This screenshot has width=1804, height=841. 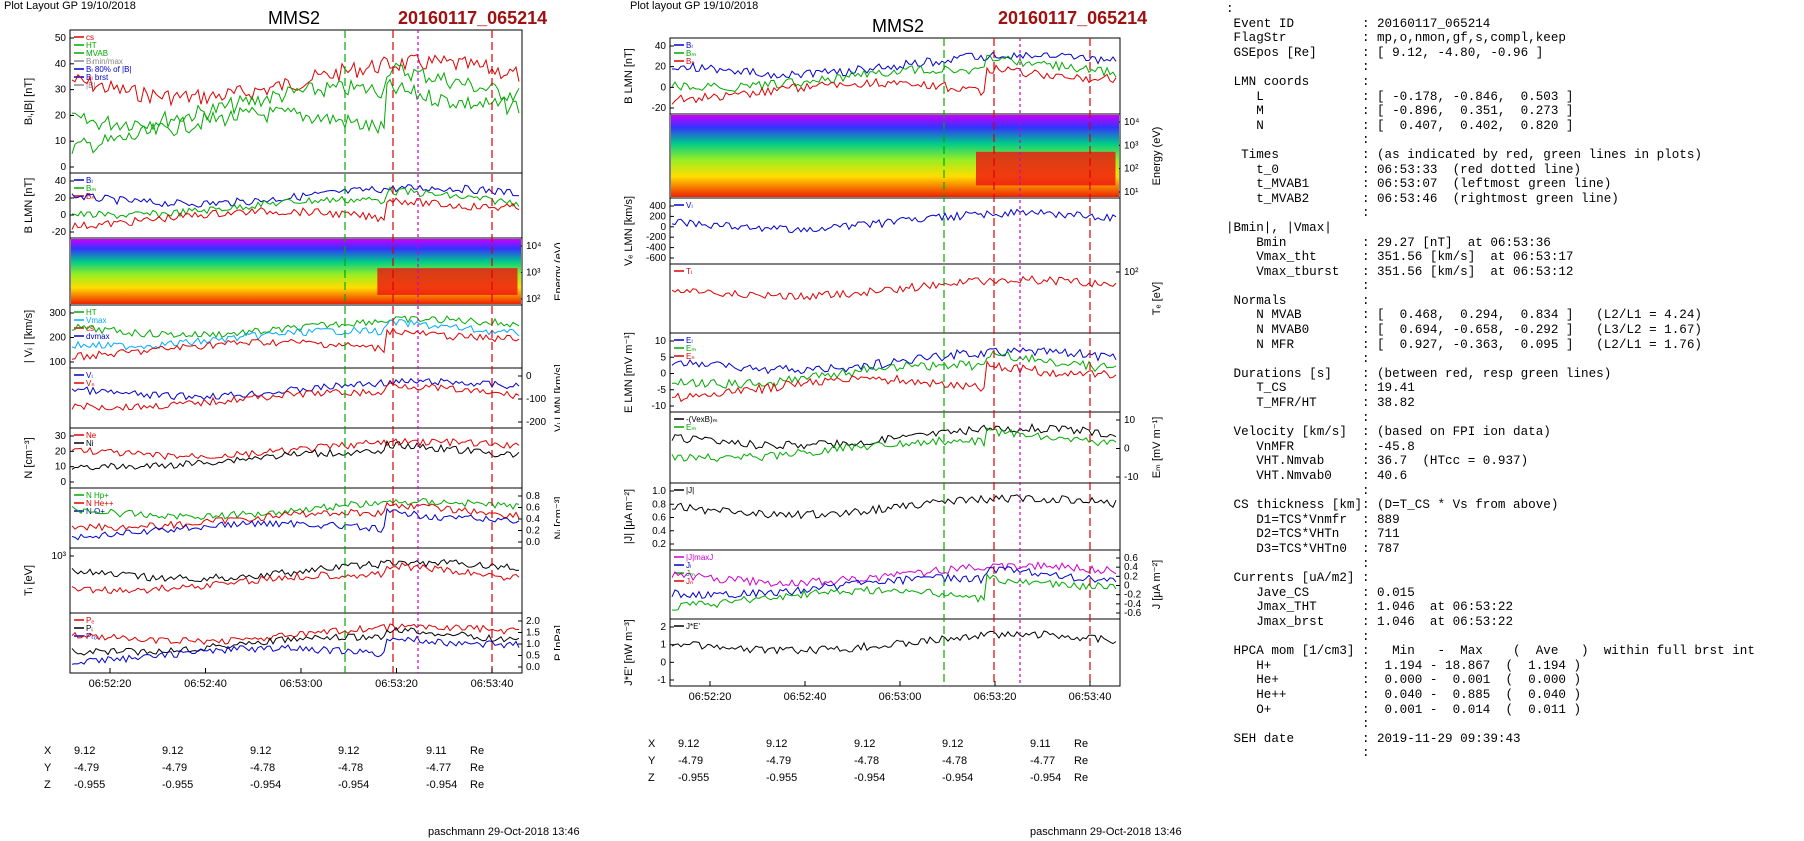 What do you see at coordinates (89, 375) in the screenshot?
I see `legend-entry: Vₗ` at bounding box center [89, 375].